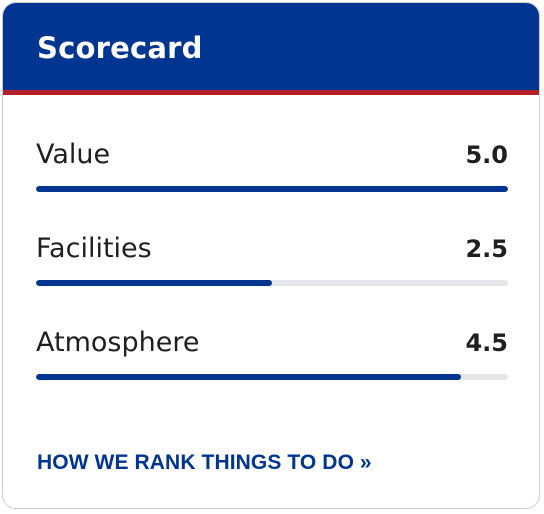 Image resolution: width=544 pixels, height=514 pixels. What do you see at coordinates (486, 155) in the screenshot?
I see `score-value: 5.0` at bounding box center [486, 155].